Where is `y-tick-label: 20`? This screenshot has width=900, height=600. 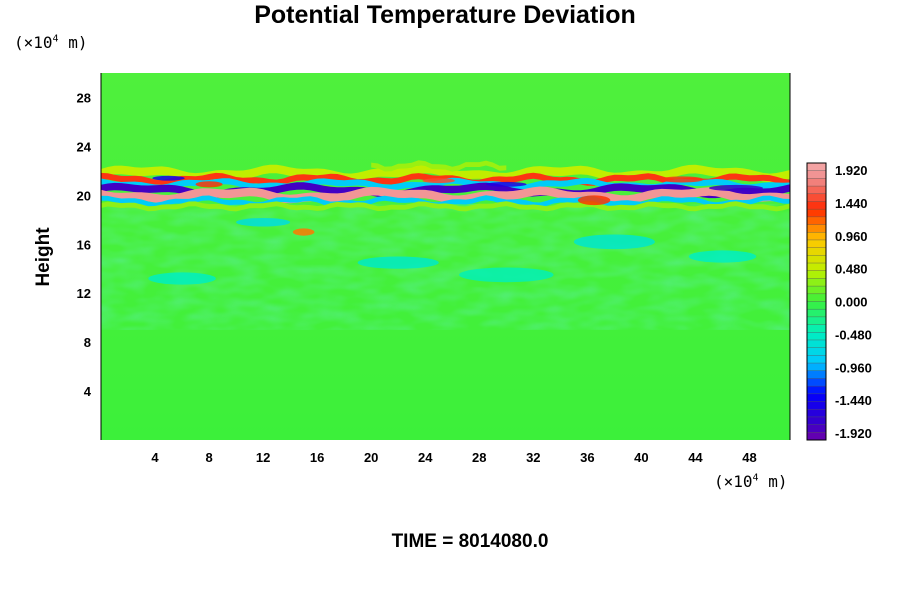
y-tick-label: 20 is located at coordinates (84, 195).